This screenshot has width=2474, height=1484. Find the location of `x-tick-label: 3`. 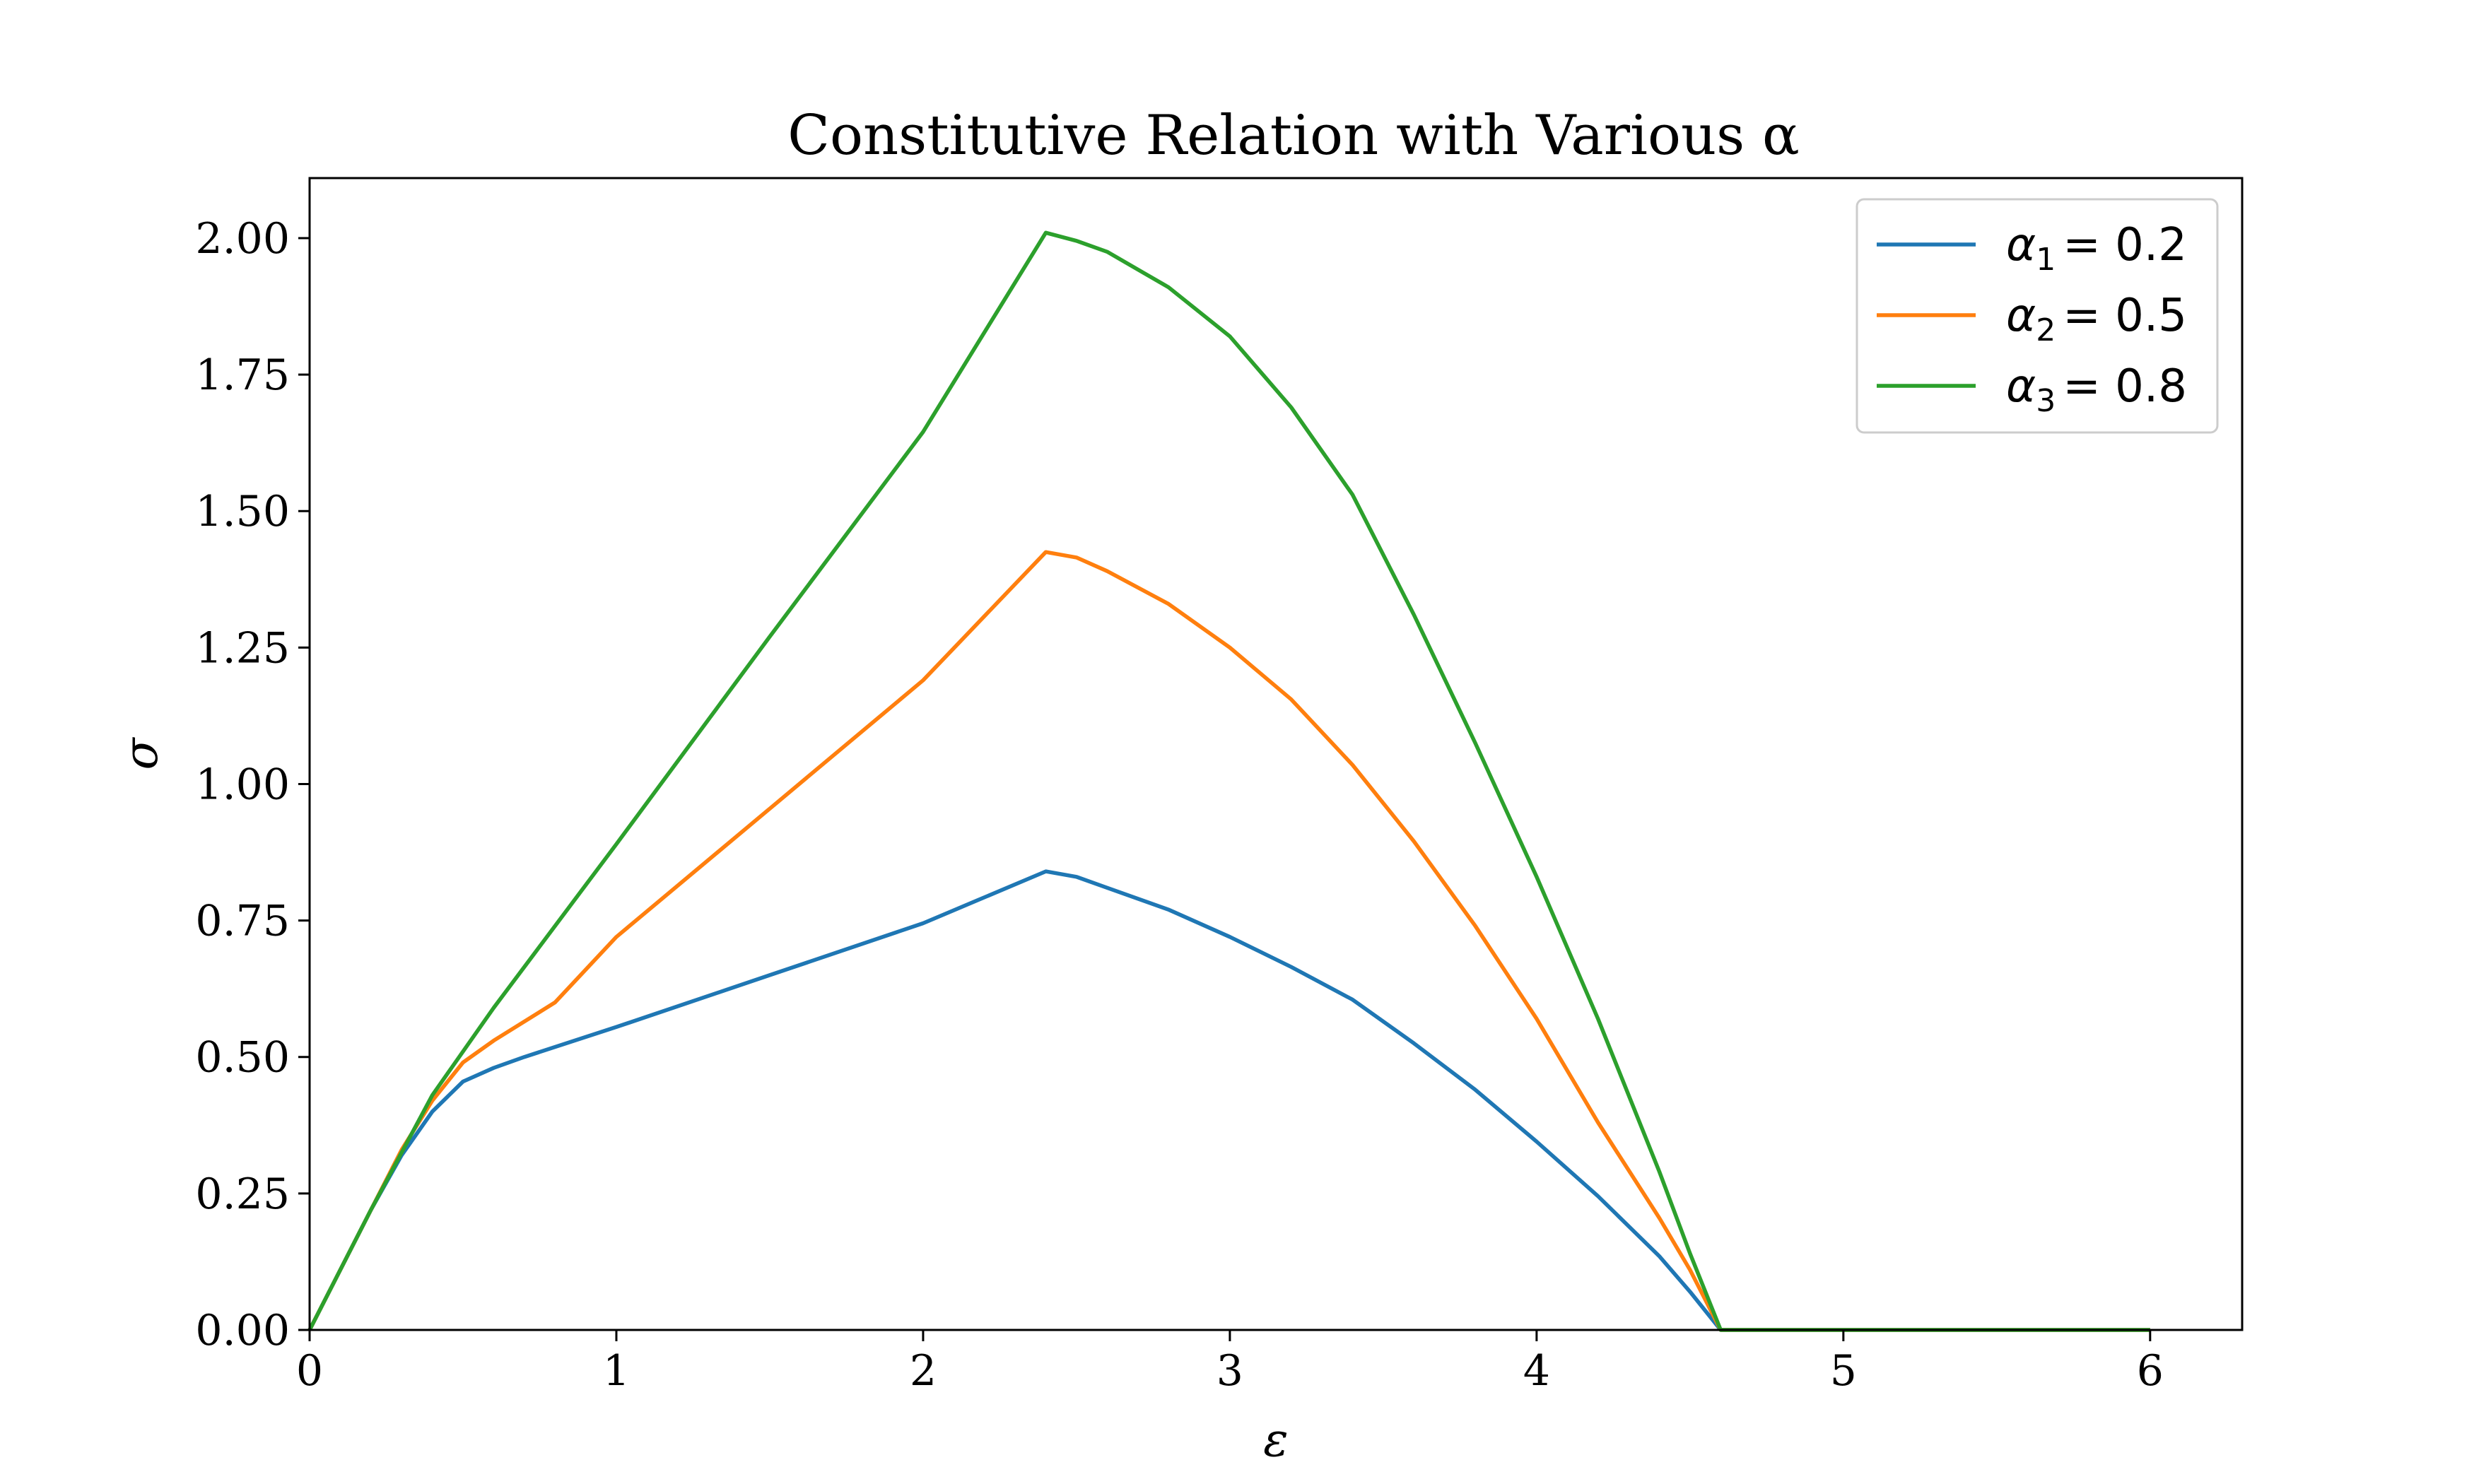

x-tick-label: 3 is located at coordinates (1230, 1371).